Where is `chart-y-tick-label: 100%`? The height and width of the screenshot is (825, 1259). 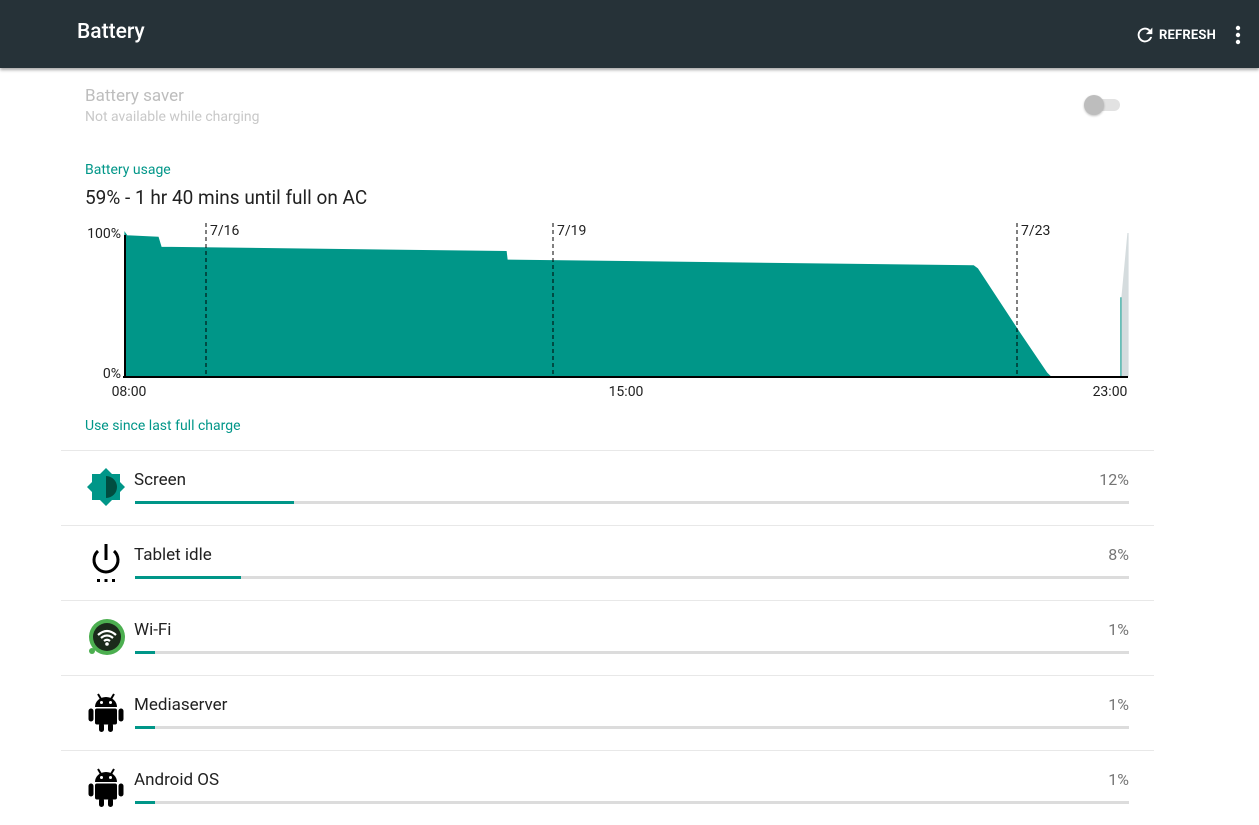 chart-y-tick-label: 100% is located at coordinates (104, 234).